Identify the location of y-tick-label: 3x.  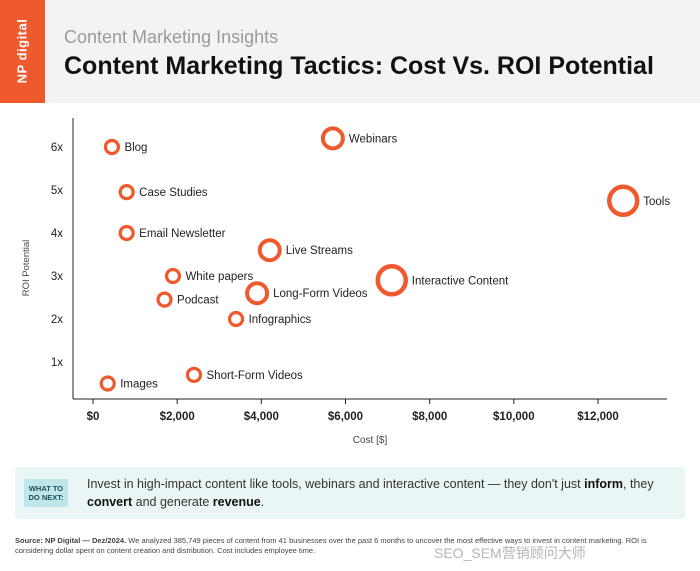
(57, 277).